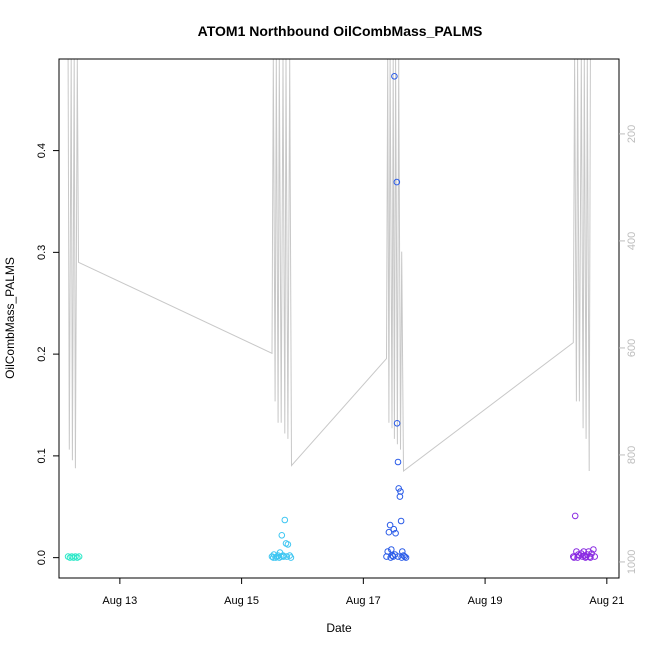 This screenshot has width=650, height=650. I want to click on x-tick-label: Aug 15, so click(241, 601).